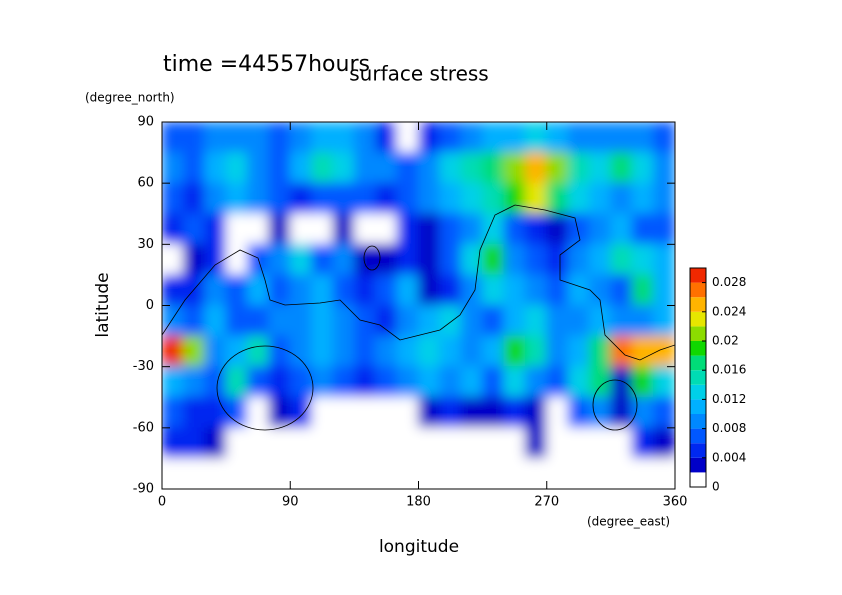 This screenshot has height=595, width=842. Describe the element at coordinates (729, 370) in the screenshot. I see `colorbar-tick-label: 0.016` at that location.